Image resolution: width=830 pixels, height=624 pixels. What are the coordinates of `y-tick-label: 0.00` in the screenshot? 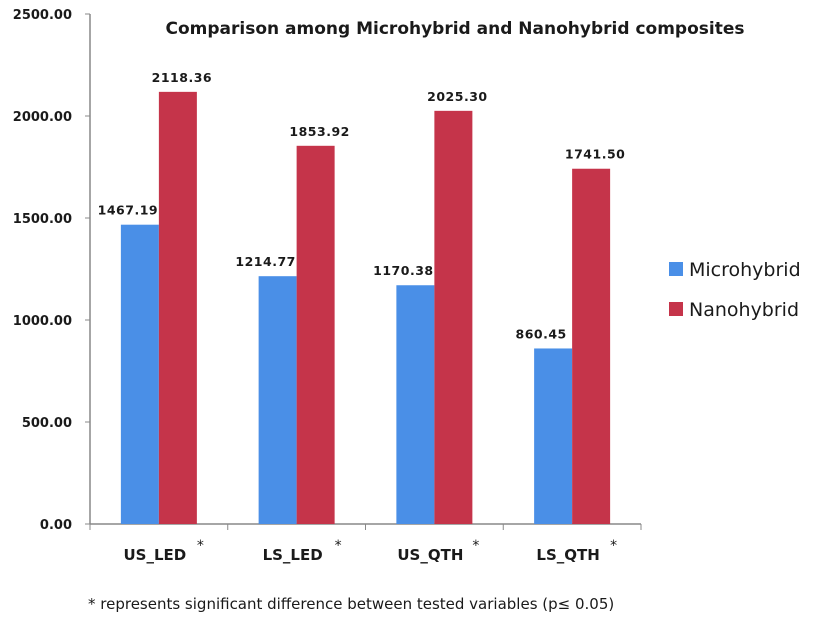 It's located at (56, 525).